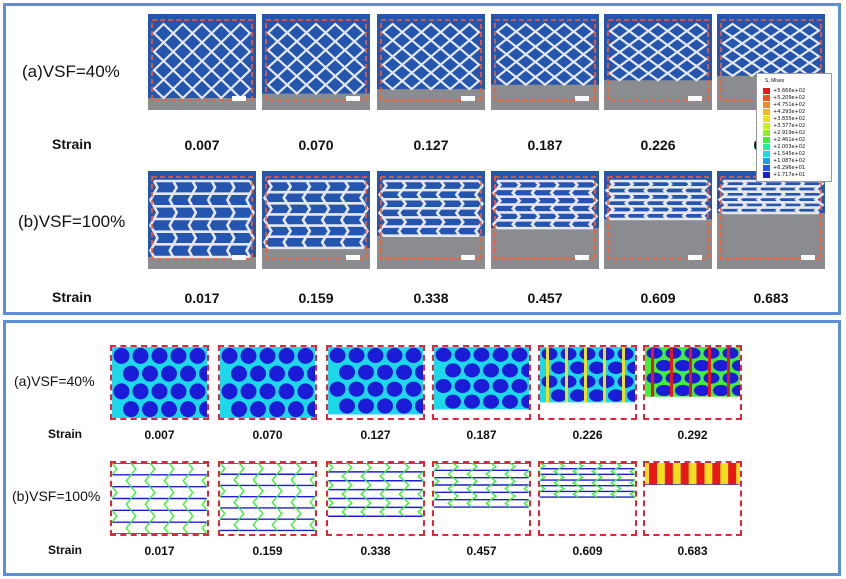 This screenshot has height=579, width=846. What do you see at coordinates (159, 435) in the screenshot?
I see `simulation-strain-value-a: 0.007` at bounding box center [159, 435].